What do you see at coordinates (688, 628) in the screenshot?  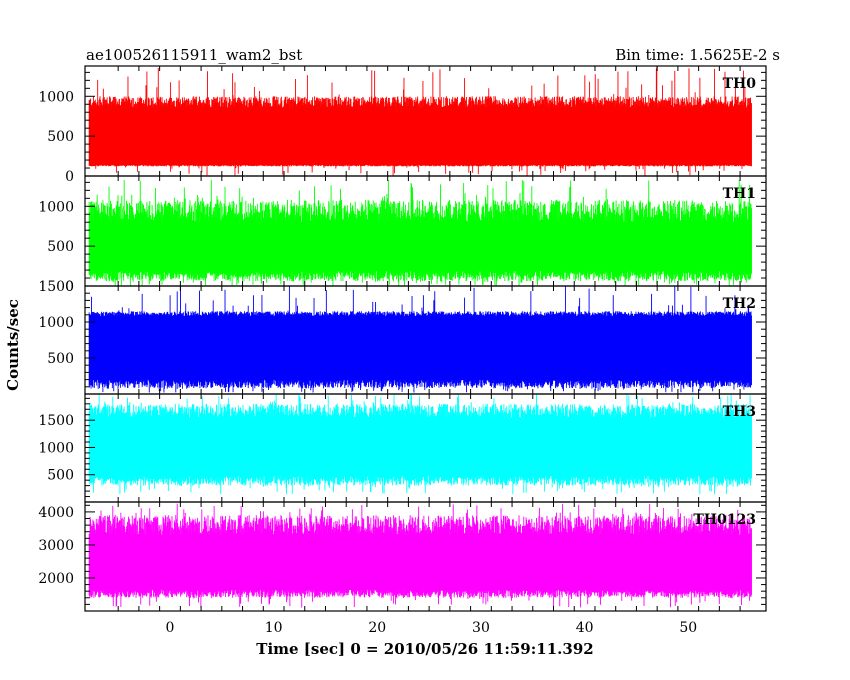 I see `x-tick-label: 50` at bounding box center [688, 628].